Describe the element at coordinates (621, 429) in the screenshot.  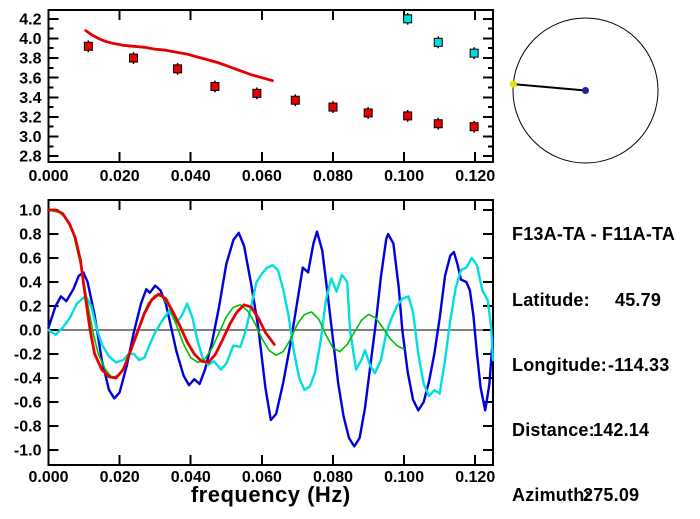
I see `distance-value: 142.14` at that location.